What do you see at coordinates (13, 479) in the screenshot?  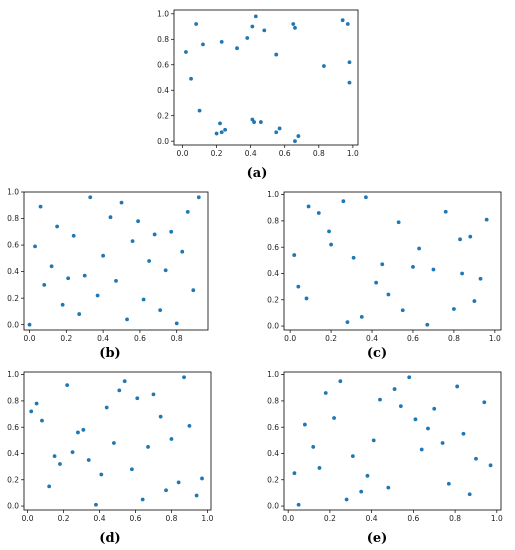 I see `y-tick-label: 0.2` at bounding box center [13, 479].